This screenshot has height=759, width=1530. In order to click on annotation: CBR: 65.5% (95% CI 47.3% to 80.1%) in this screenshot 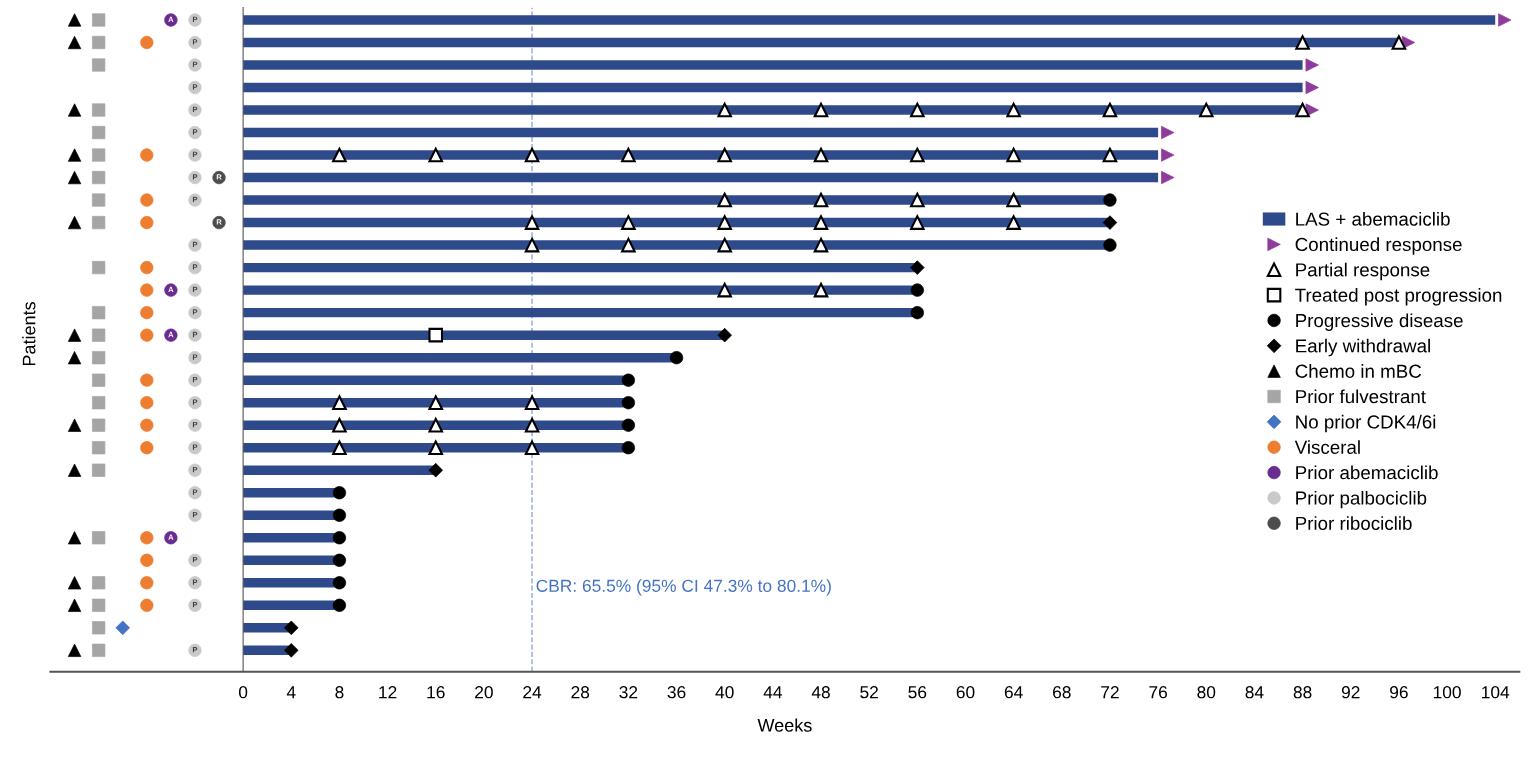, I will do `click(683, 587)`.